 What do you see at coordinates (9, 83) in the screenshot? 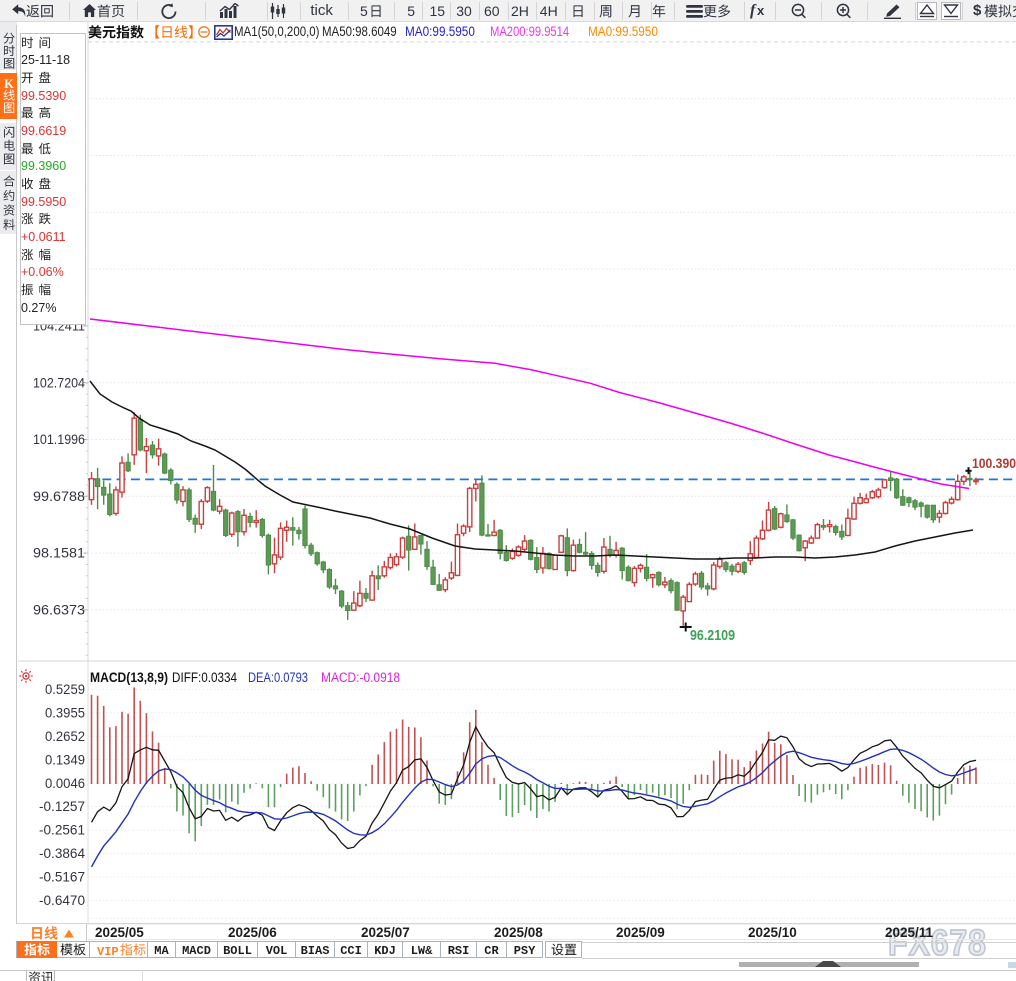
I see `svg-text: K` at bounding box center [9, 83].